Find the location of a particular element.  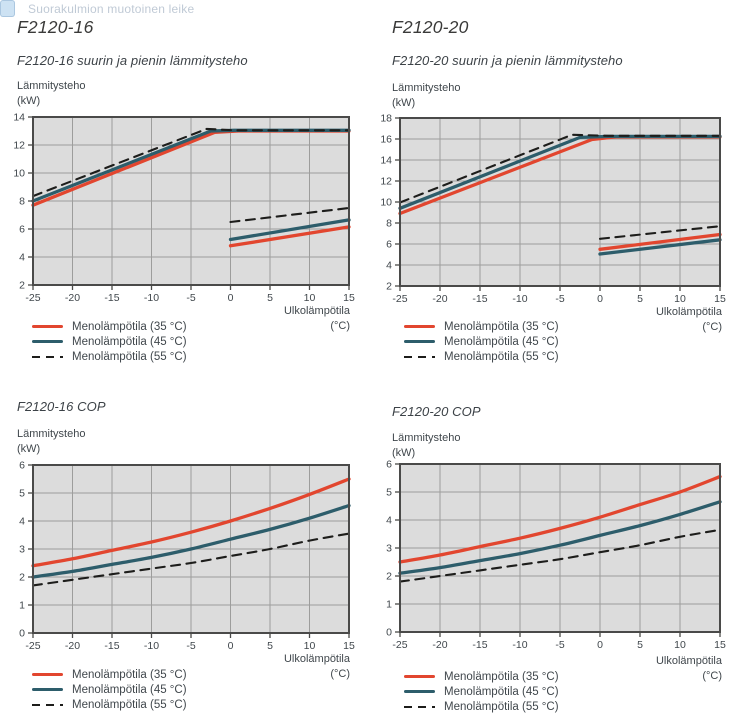

chart-title: F2120-20 suurin ja pienin lämmitysteho is located at coordinates (507, 60).